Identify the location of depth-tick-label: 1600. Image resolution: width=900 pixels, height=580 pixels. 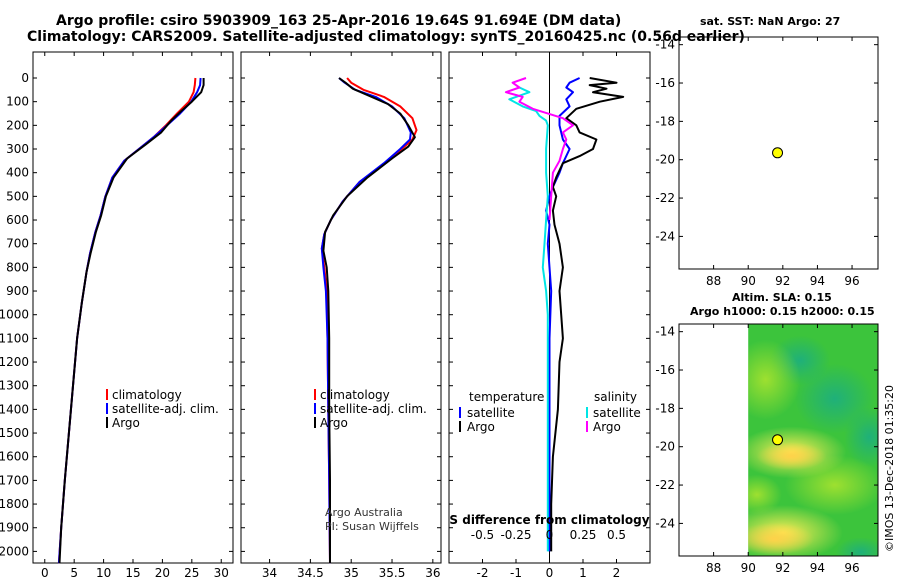
(14, 457).